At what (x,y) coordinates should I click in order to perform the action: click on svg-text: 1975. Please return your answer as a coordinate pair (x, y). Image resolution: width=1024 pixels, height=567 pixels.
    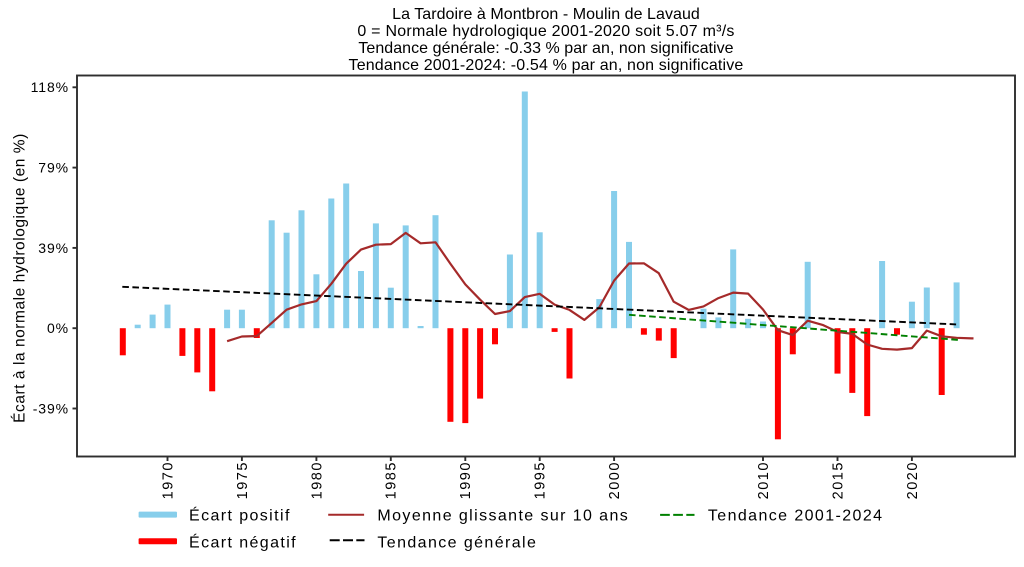
    Looking at the image, I should click on (243, 480).